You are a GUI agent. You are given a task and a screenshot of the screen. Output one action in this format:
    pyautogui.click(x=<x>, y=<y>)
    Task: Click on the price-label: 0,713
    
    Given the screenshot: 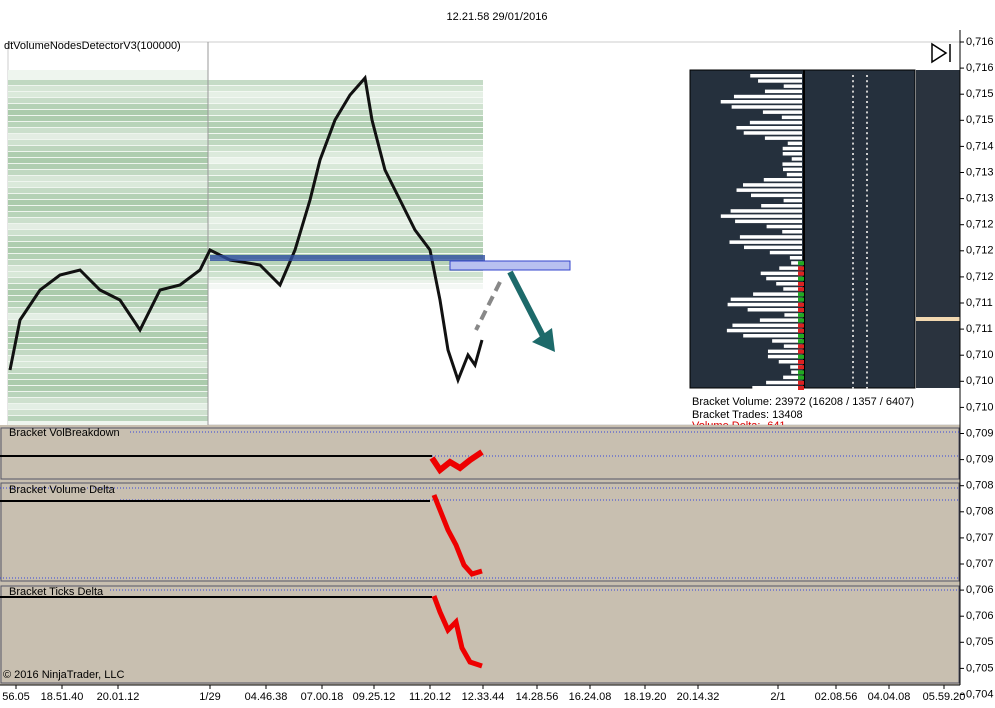 What is the action you would take?
    pyautogui.click(x=980, y=199)
    